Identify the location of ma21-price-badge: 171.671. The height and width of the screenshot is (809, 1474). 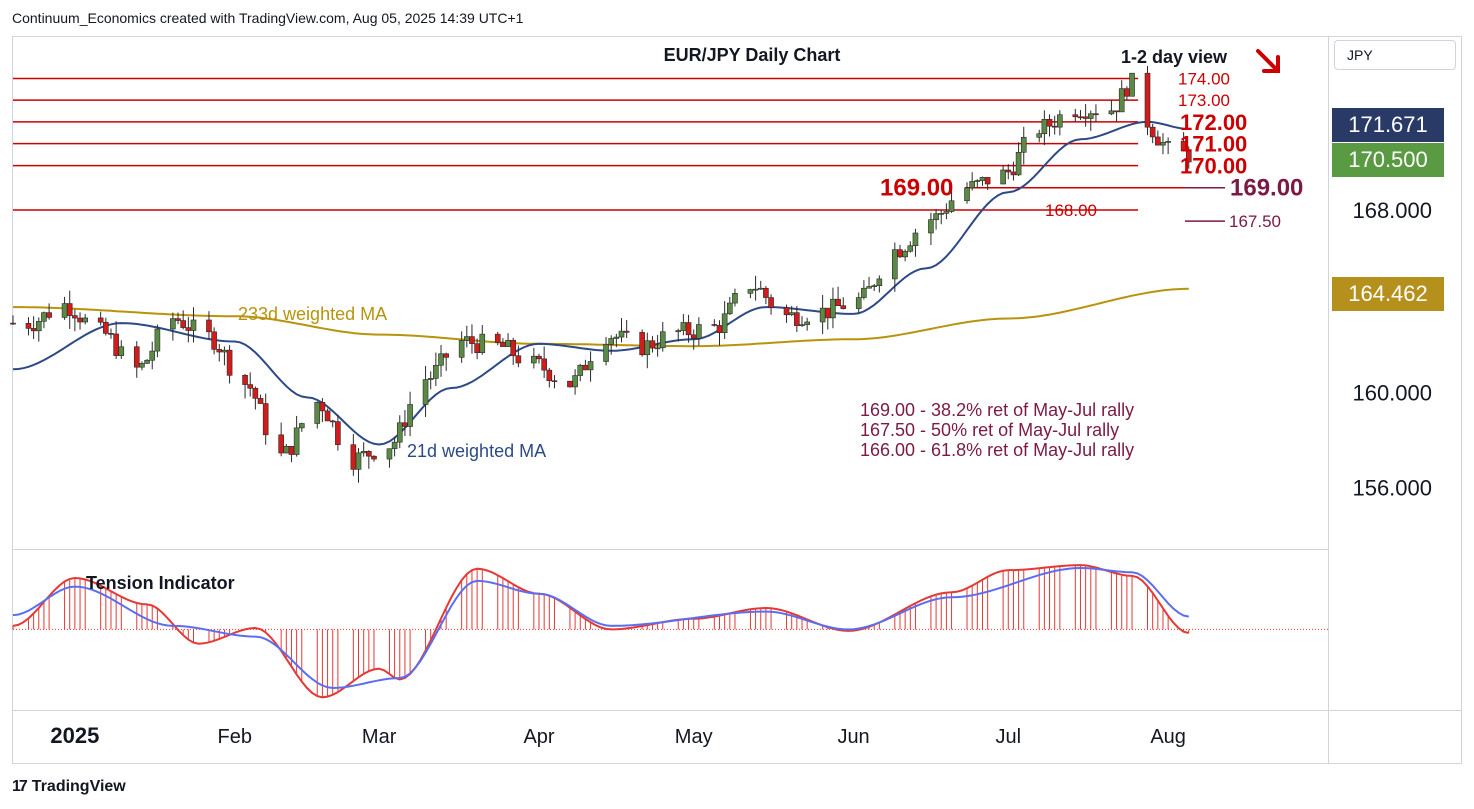
(1388, 125).